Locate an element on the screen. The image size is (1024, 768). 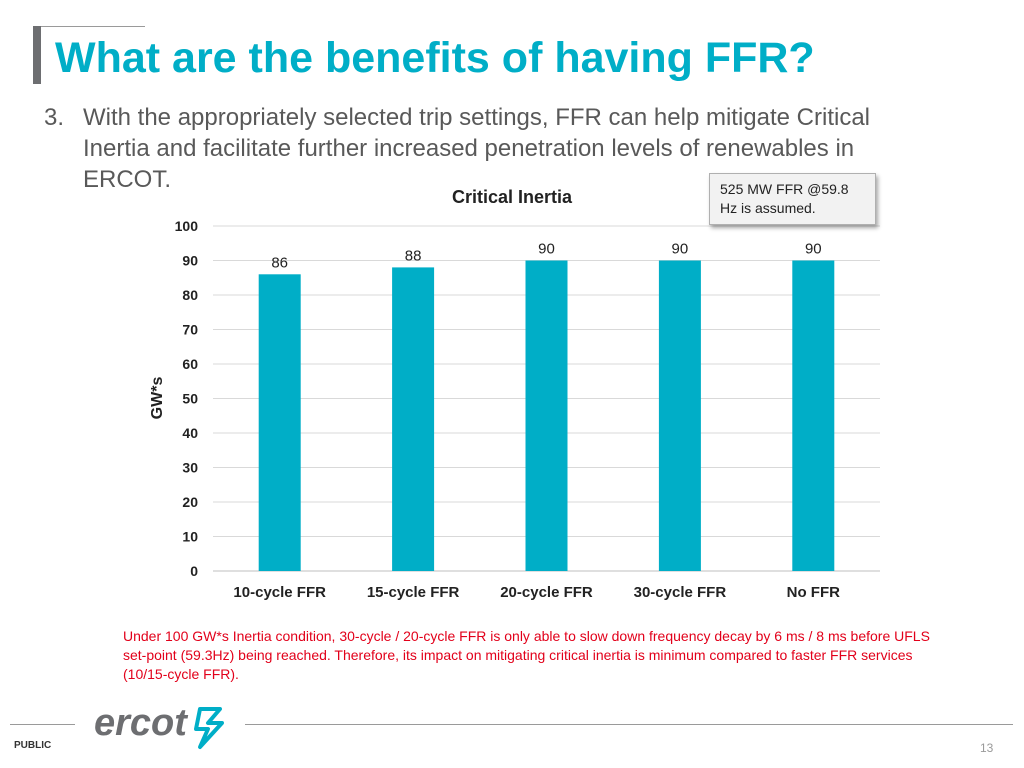
ercot-logo: ercot is located at coordinates (159, 725).